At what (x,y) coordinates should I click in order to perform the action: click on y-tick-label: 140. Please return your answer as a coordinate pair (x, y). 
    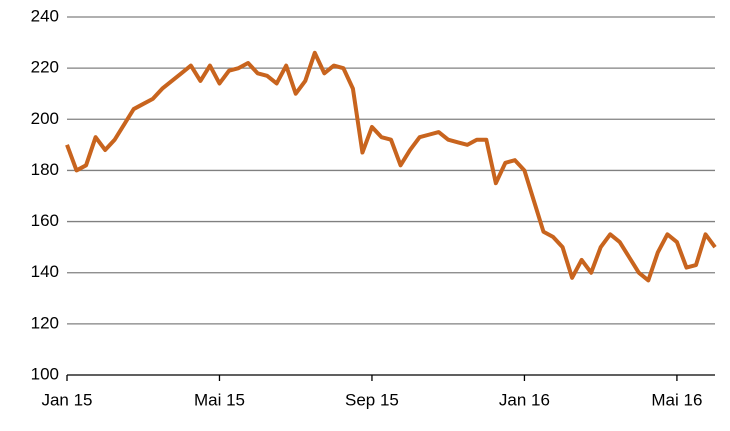
    Looking at the image, I should click on (45, 271).